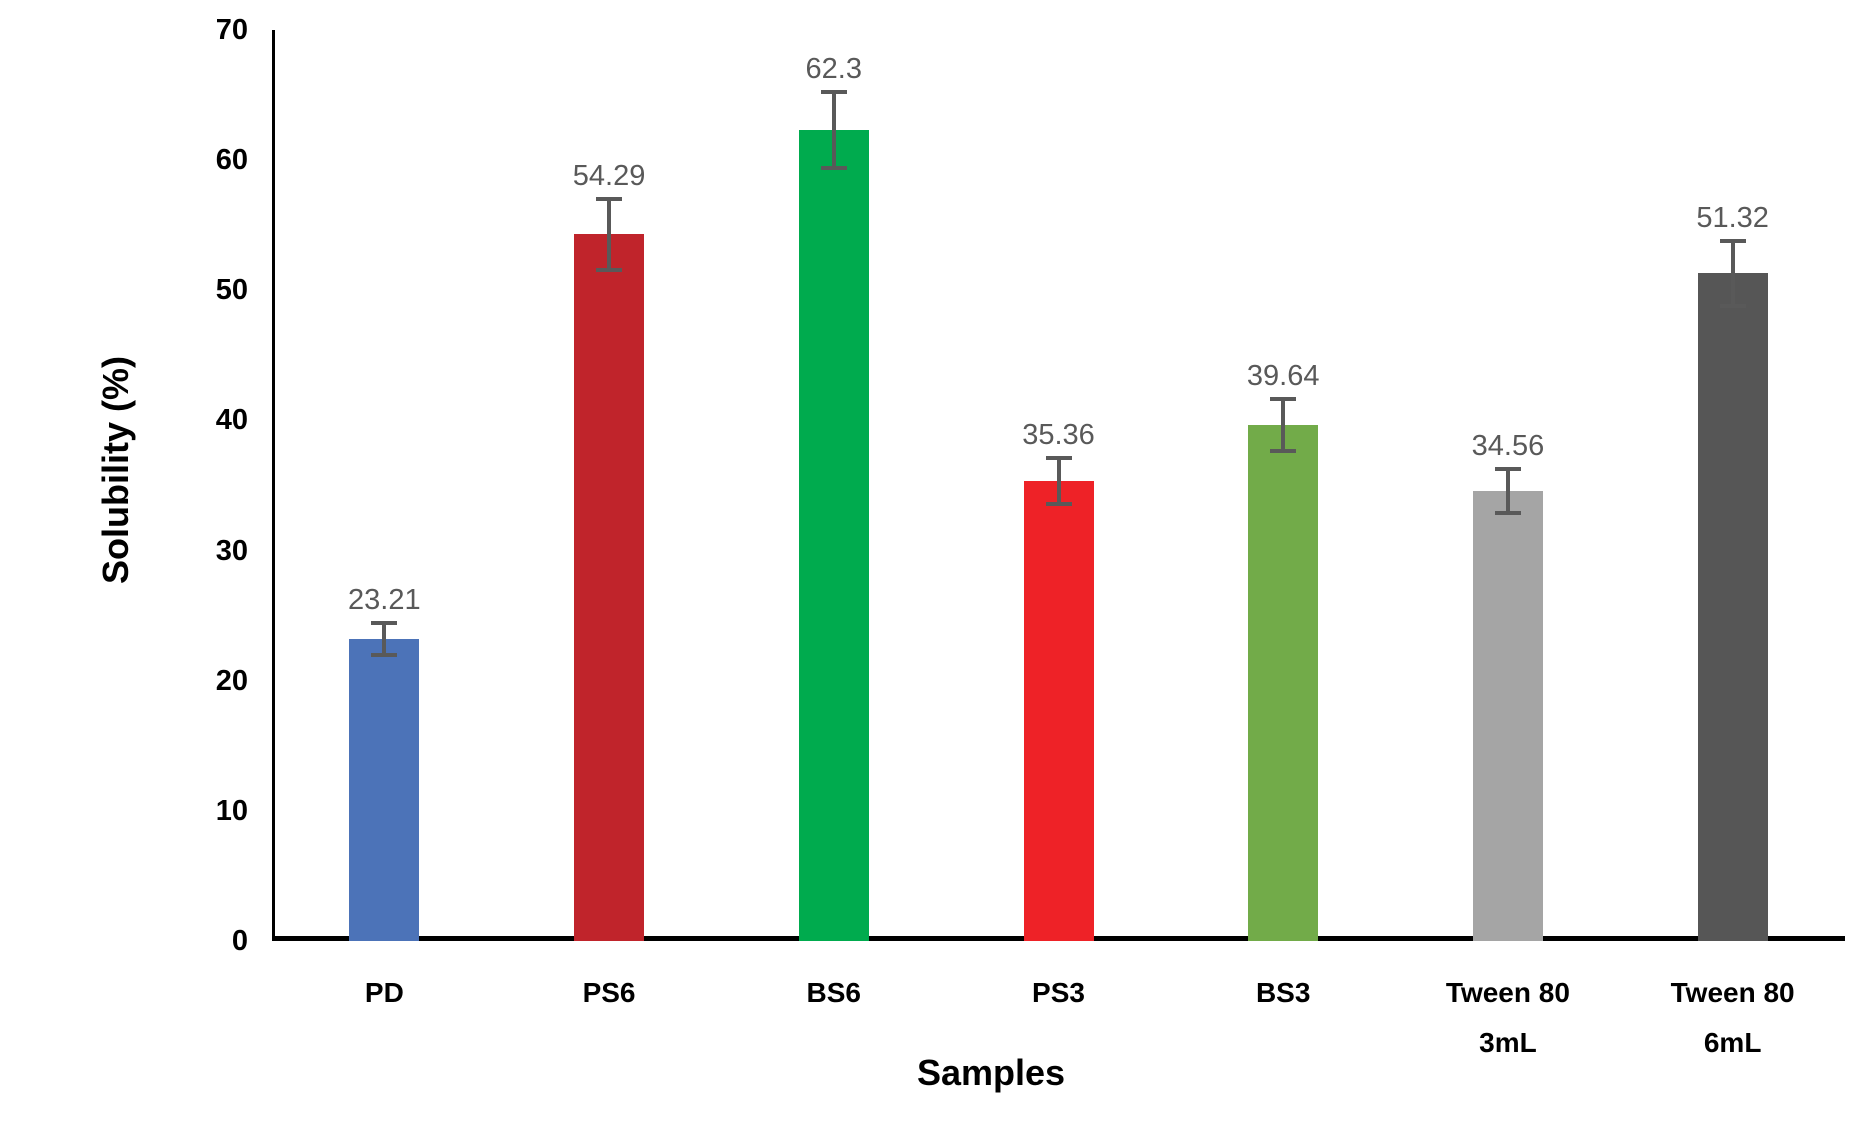 The height and width of the screenshot is (1129, 1876). Describe the element at coordinates (1283, 376) in the screenshot. I see `bar-value-label: 39.64` at that location.